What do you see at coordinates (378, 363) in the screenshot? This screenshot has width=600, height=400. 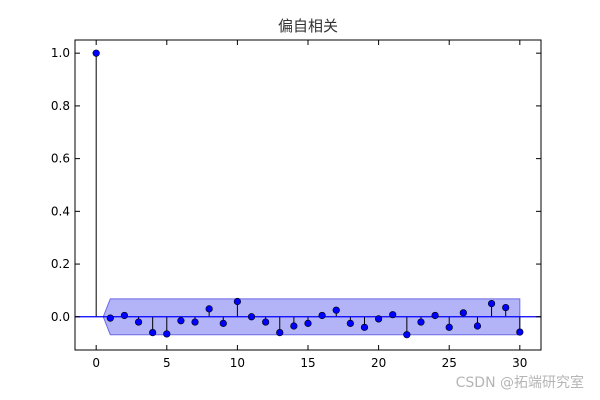 I see `x-tick-label-20: 20` at bounding box center [378, 363].